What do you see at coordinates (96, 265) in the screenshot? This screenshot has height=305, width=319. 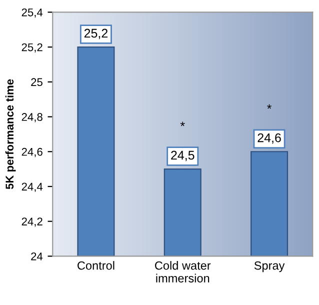 I see `x-tick-label: Control` at bounding box center [96, 265].